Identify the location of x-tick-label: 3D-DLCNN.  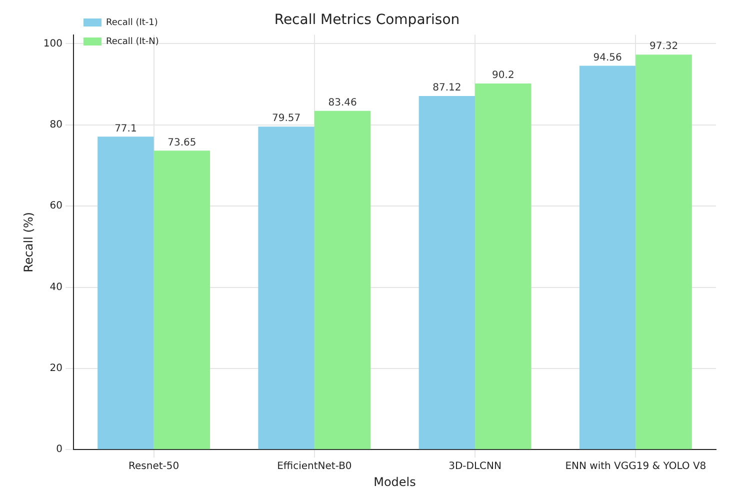
(475, 466).